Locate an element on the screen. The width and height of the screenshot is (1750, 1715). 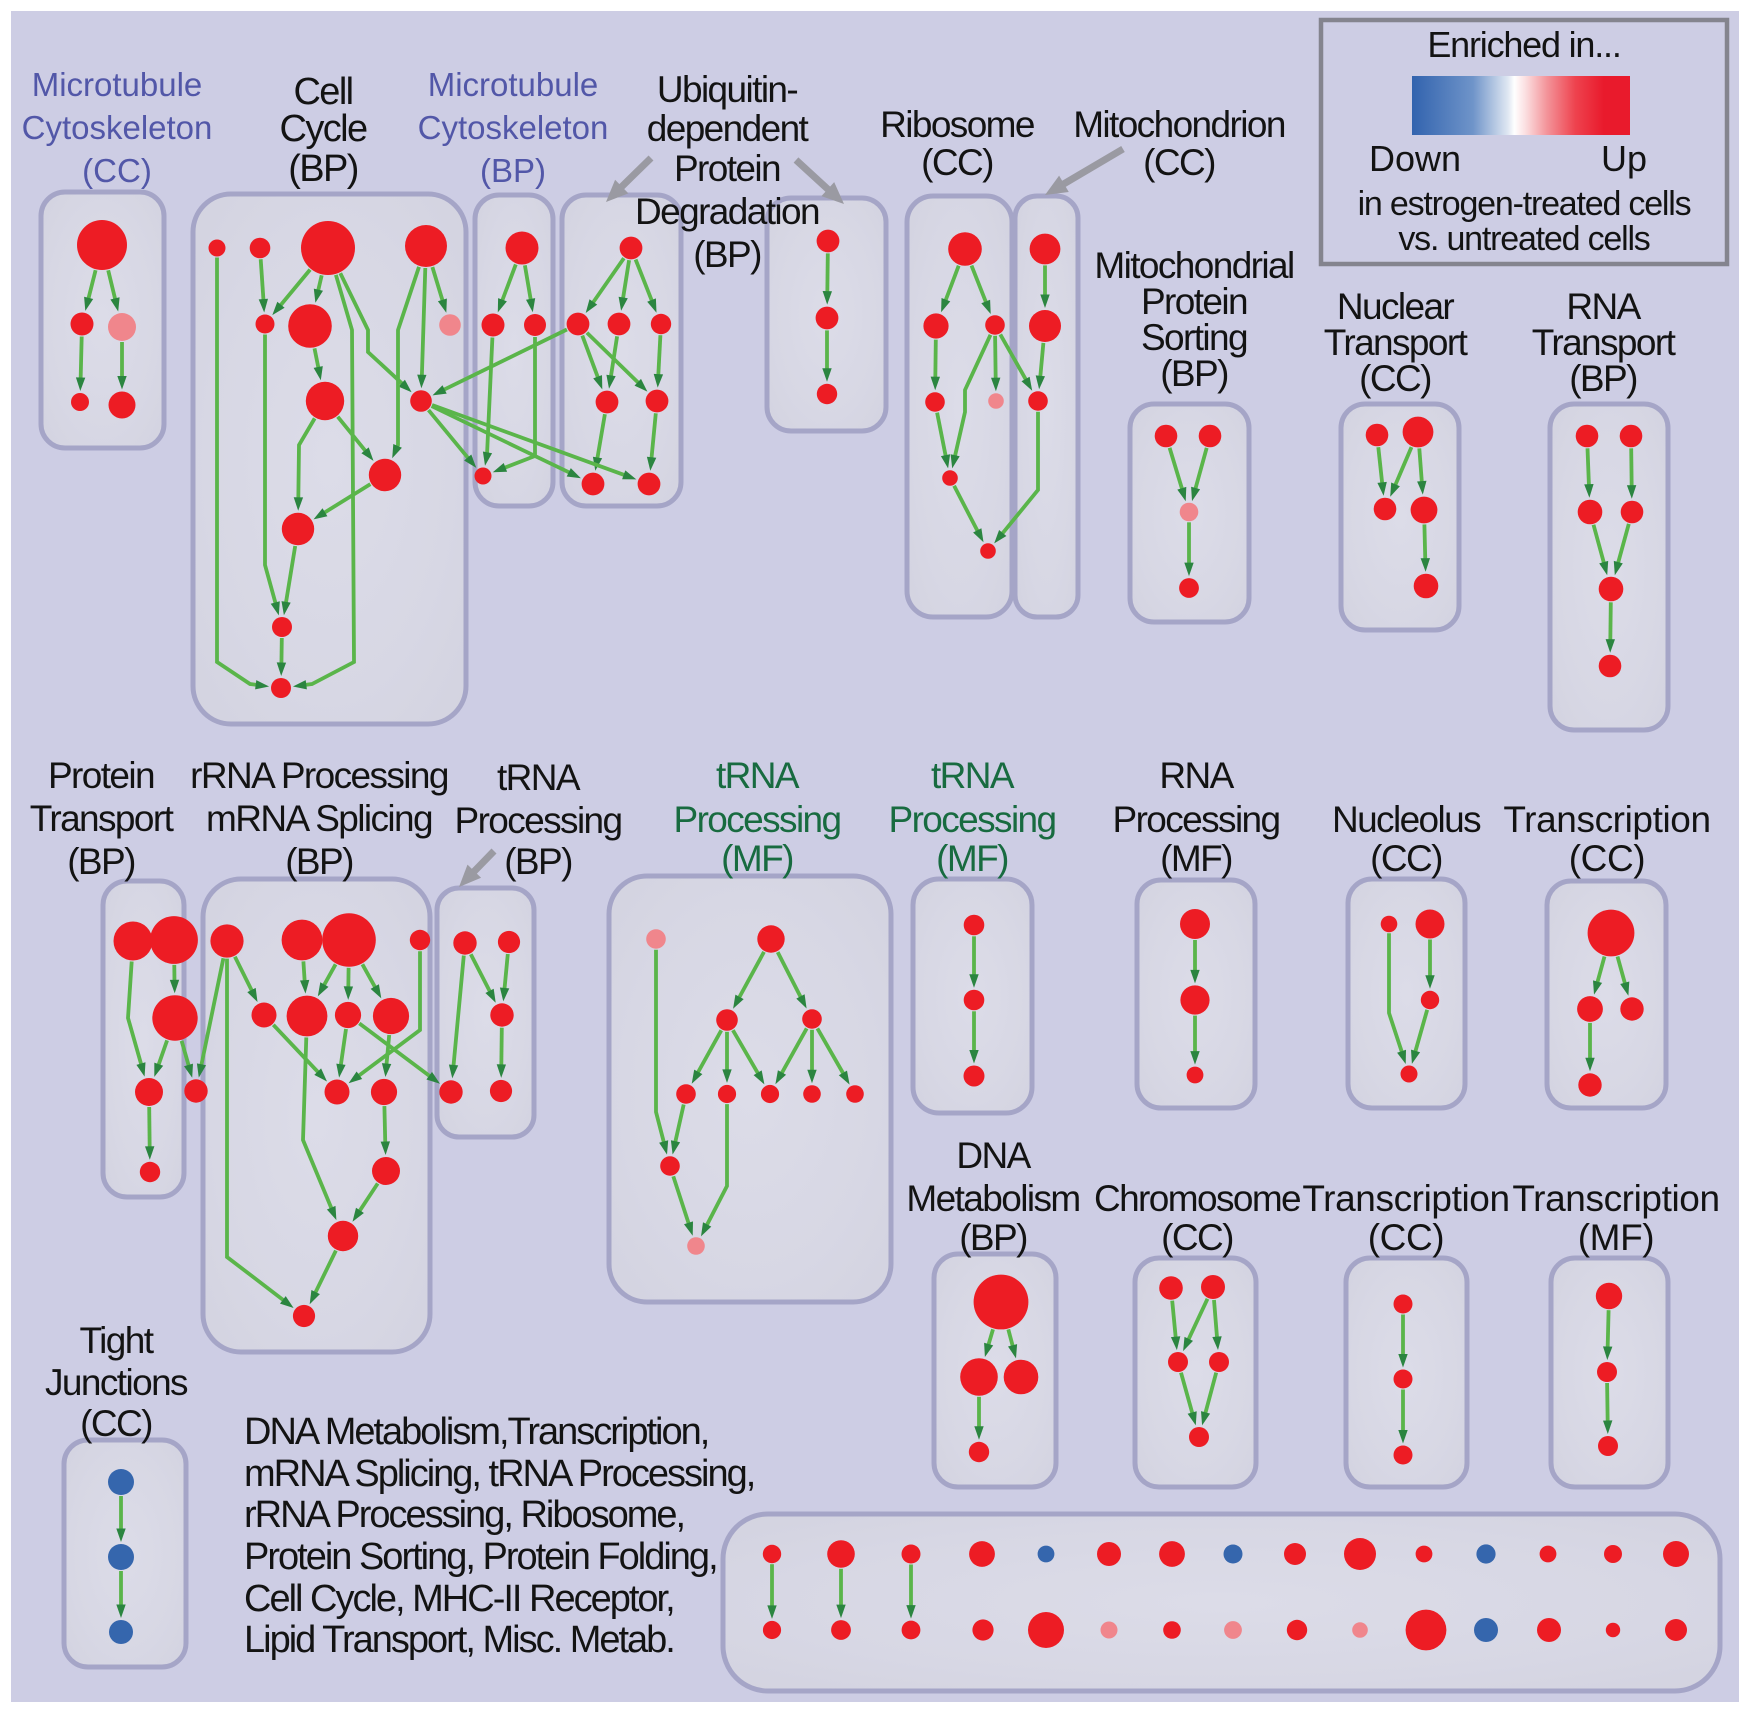
svg-text:mRNA Splicing, tRNA Processing: mRNA Splicing, tRNA Processing, is located at coordinates (499, 1474).